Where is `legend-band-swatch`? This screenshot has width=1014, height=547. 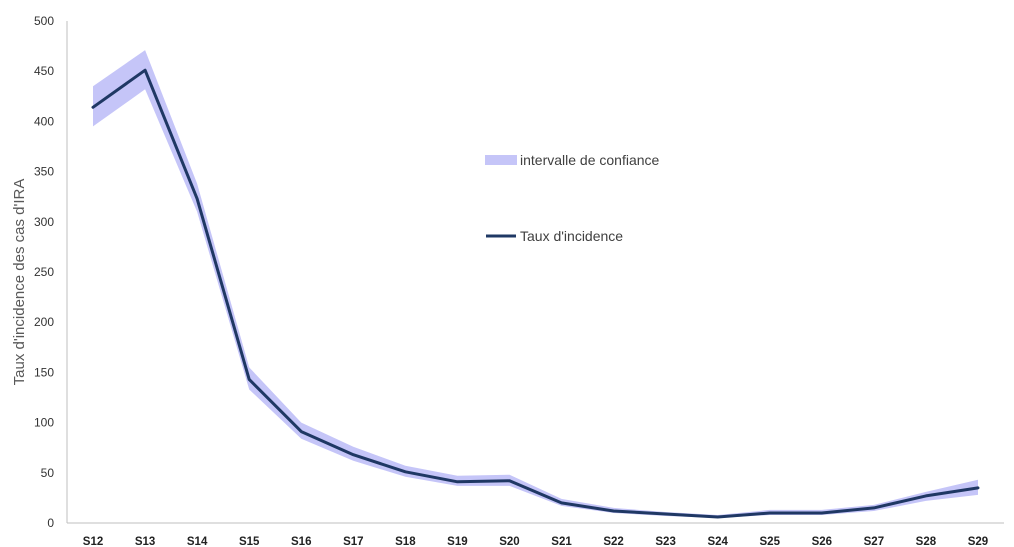 legend-band-swatch is located at coordinates (501, 160).